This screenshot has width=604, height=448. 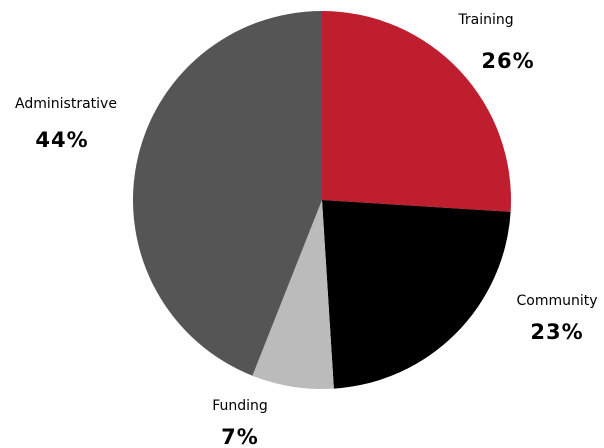 I want to click on slice-value: 44%, so click(x=61, y=140).